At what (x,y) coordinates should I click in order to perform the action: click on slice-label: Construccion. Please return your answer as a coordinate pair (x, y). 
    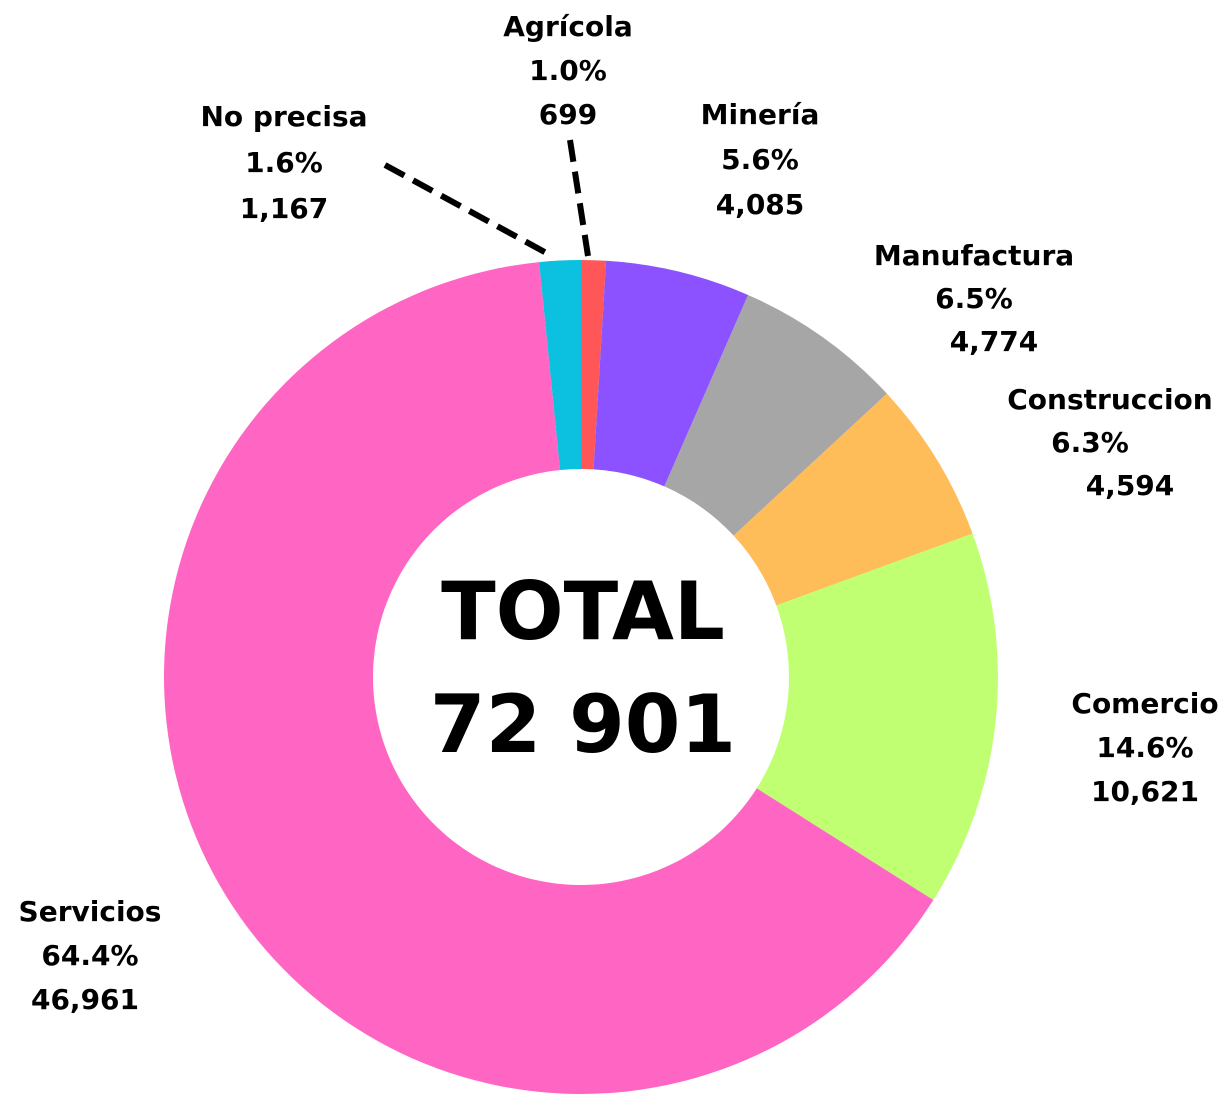
    Looking at the image, I should click on (1109, 399).